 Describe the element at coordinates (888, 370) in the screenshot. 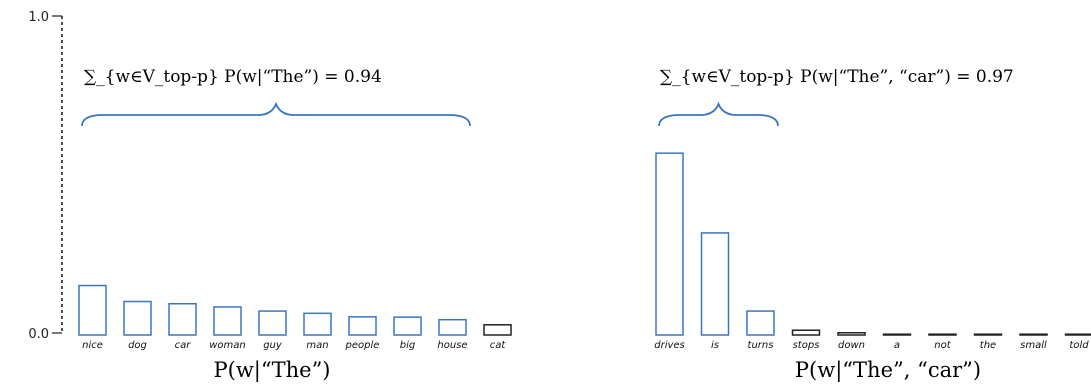

I see `x-axis-label-the-car: P(w|“The”, “car”)` at that location.